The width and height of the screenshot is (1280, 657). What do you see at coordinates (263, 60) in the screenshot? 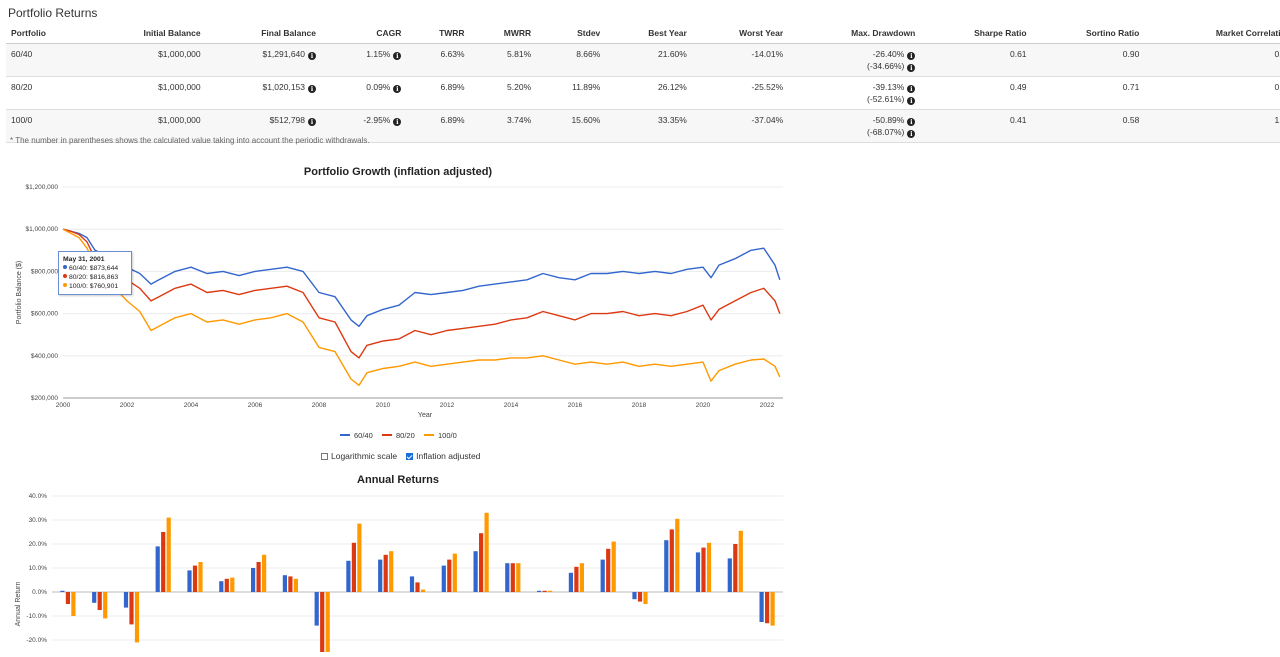
I see `cell-final: $1,291,640 i` at bounding box center [263, 60].